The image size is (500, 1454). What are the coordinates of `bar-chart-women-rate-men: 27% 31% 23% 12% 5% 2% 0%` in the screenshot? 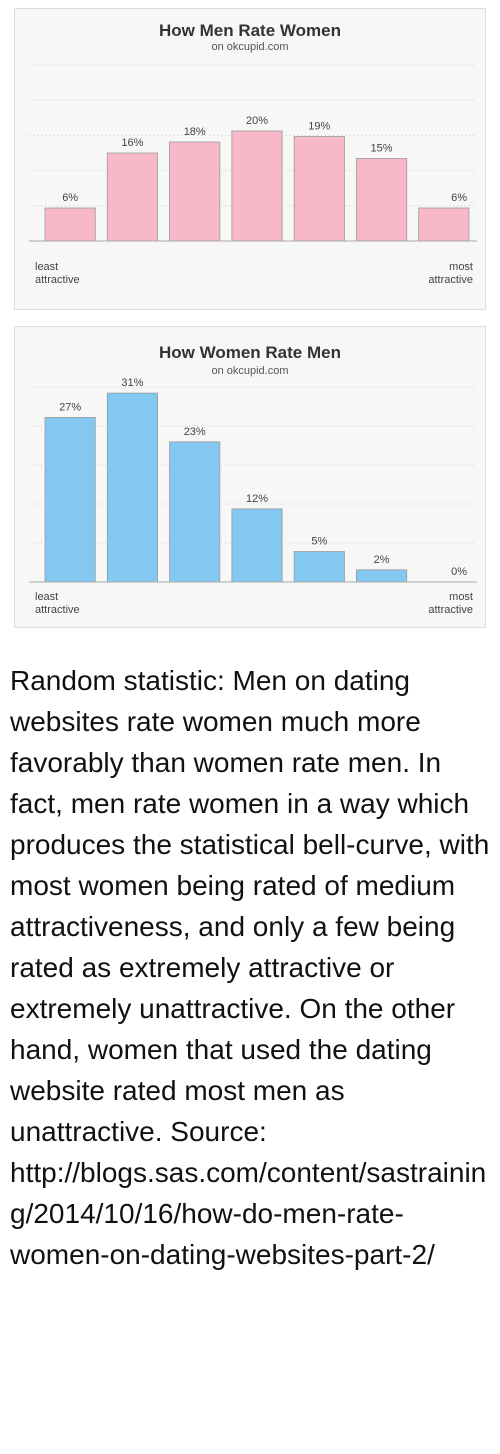 It's located at (253, 480).